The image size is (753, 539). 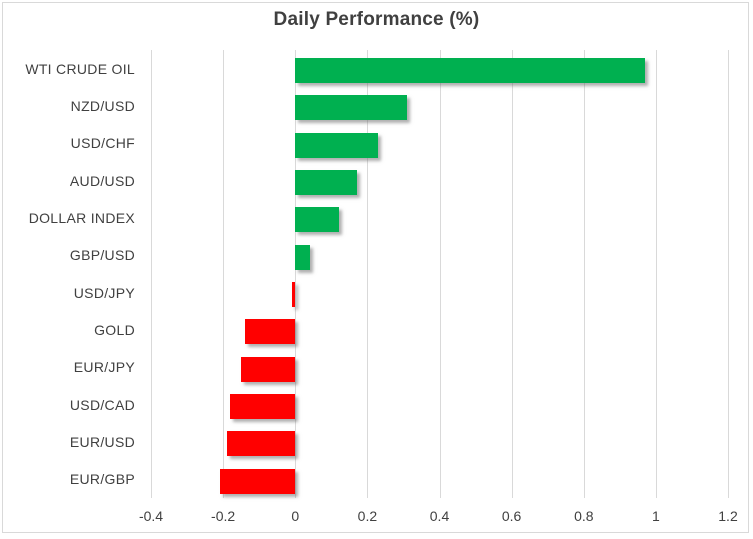 I want to click on x-axis-tick-label: 1.2, so click(x=728, y=516).